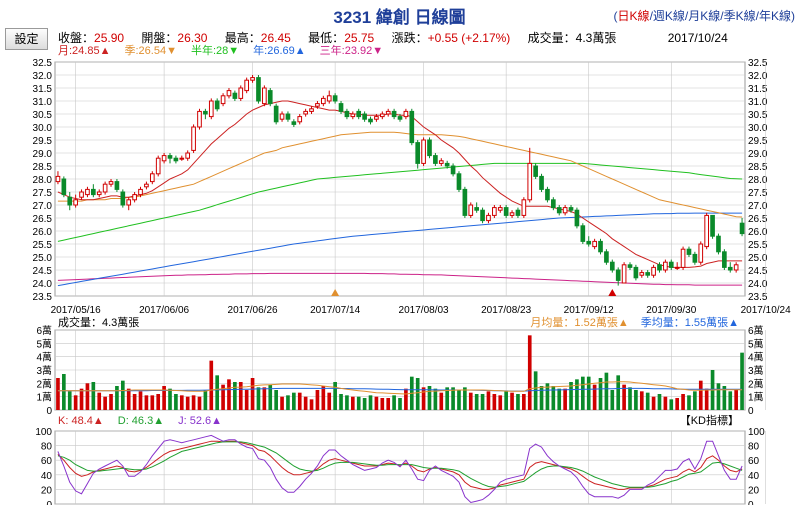 The height and width of the screenshot is (505, 799). What do you see at coordinates (596, 38) in the screenshot?
I see `volume-value: 4.3萬張` at bounding box center [596, 38].